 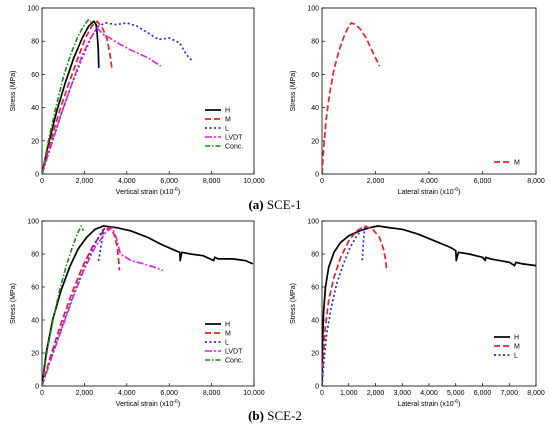 I want to click on caption-b: (b) SCE-2, so click(x=275, y=416).